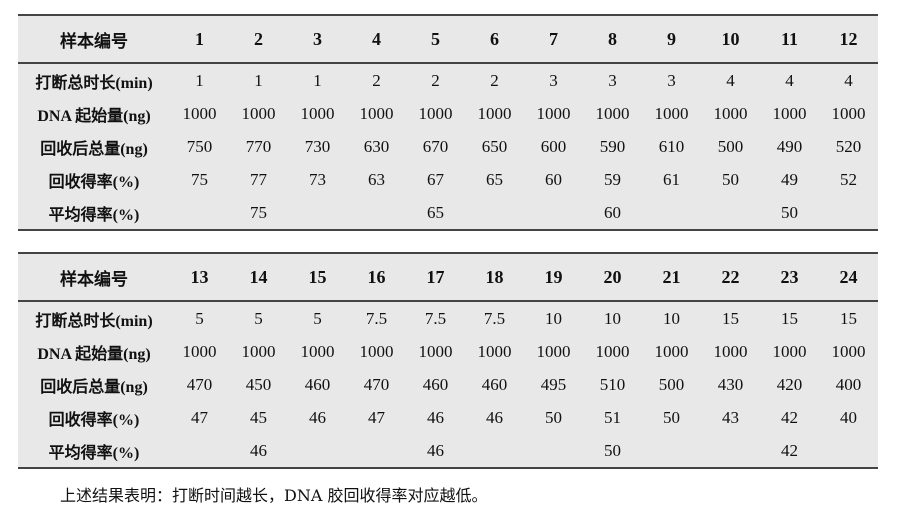 The height and width of the screenshot is (512, 900). Describe the element at coordinates (94, 354) in the screenshot. I see `row-label: DNA 起始量(ng)` at that location.